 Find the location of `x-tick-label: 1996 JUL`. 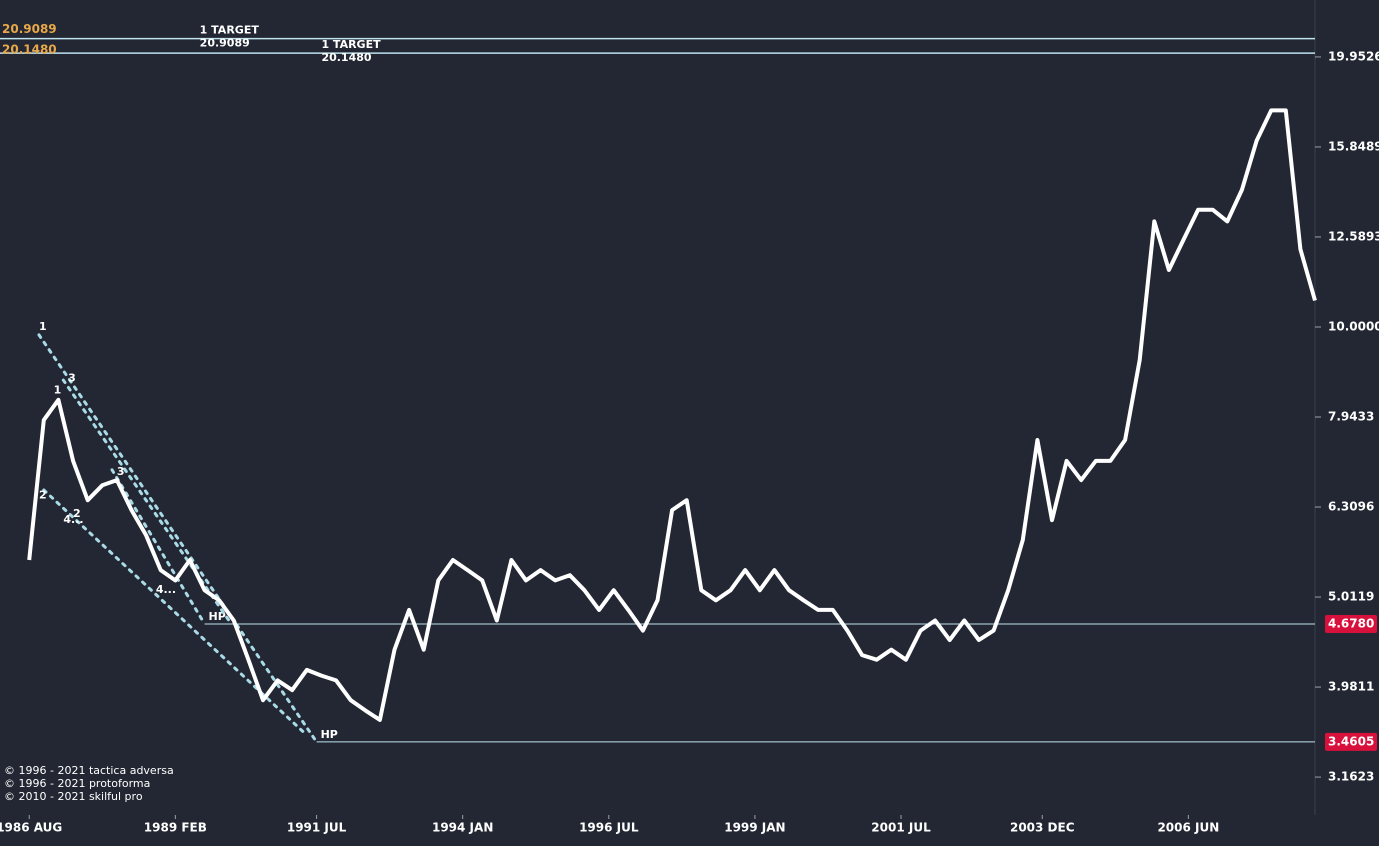

x-tick-label: 1996 JUL is located at coordinates (609, 828).